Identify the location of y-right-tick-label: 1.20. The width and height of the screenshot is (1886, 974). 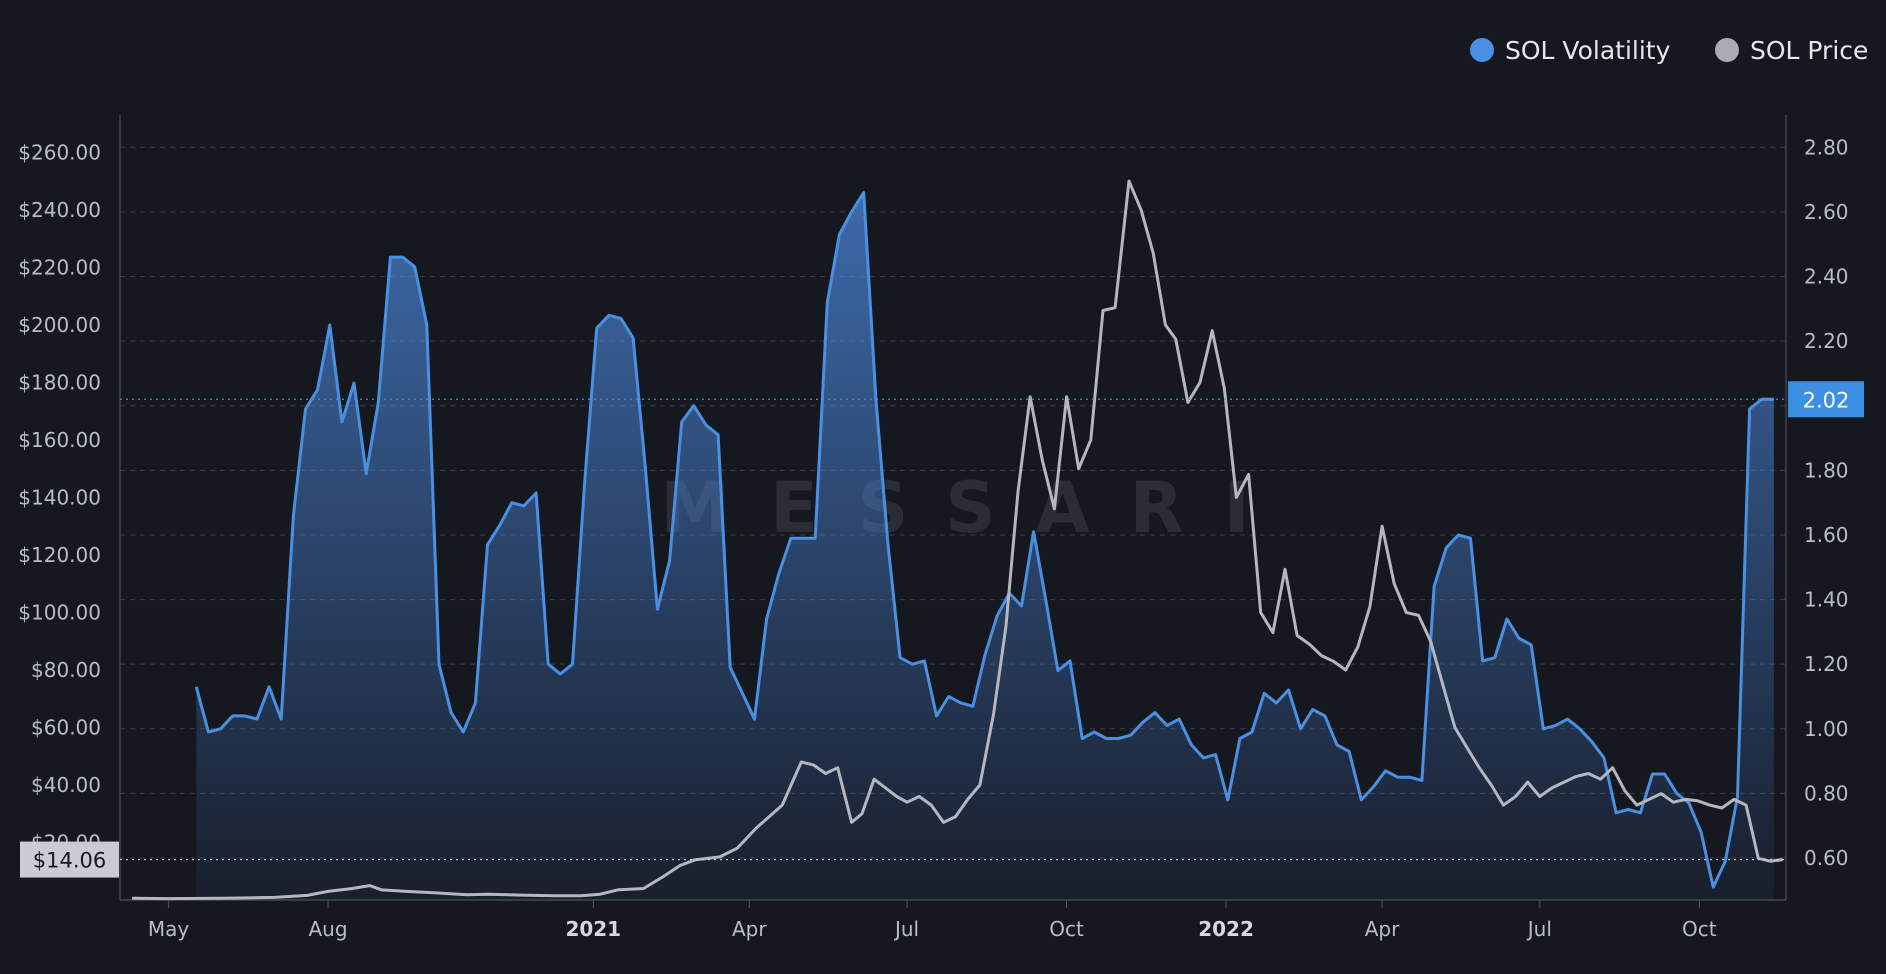
(1826, 664).